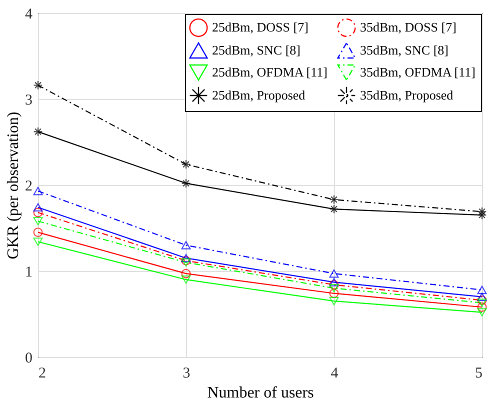 Image resolution: width=493 pixels, height=404 pixels. Describe the element at coordinates (28, 358) in the screenshot. I see `y-tick-label: 0` at that location.